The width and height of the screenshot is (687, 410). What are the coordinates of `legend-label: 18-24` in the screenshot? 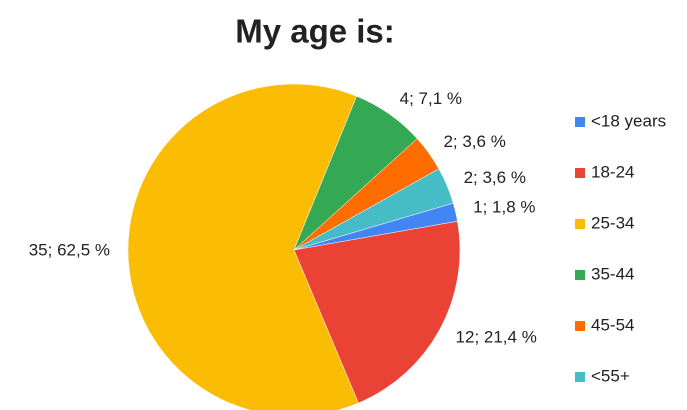 It's located at (612, 171).